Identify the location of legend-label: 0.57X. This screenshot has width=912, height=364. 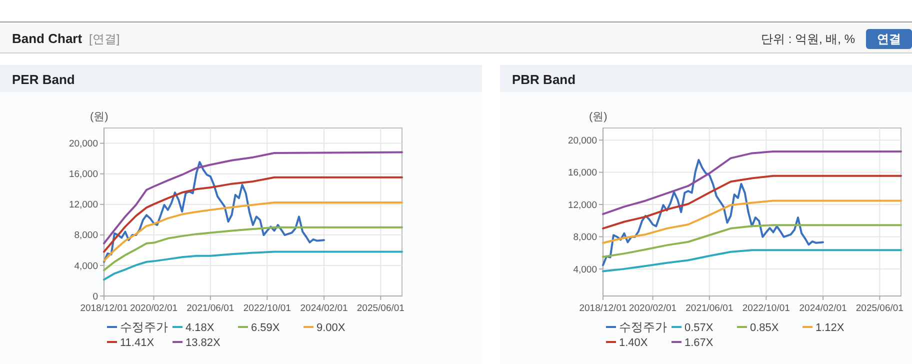
(699, 328).